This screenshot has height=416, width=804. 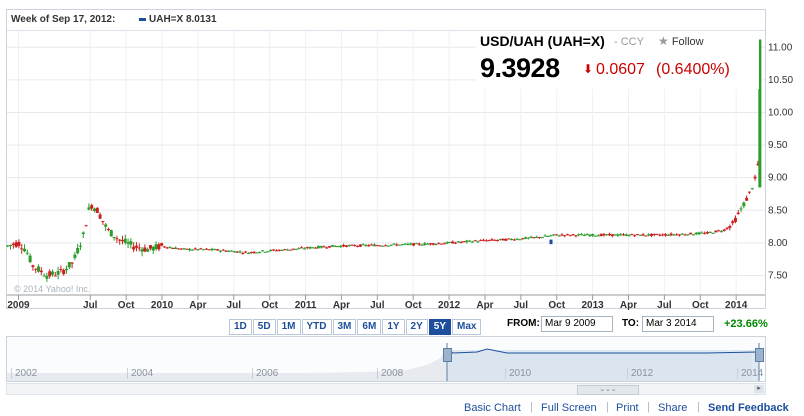 I want to click on navigator-year-label: 2010, so click(x=518, y=373).